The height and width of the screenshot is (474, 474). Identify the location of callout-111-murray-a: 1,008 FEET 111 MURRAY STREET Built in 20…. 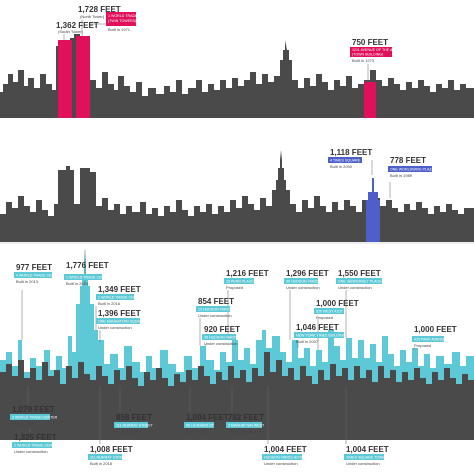
(110, 426).